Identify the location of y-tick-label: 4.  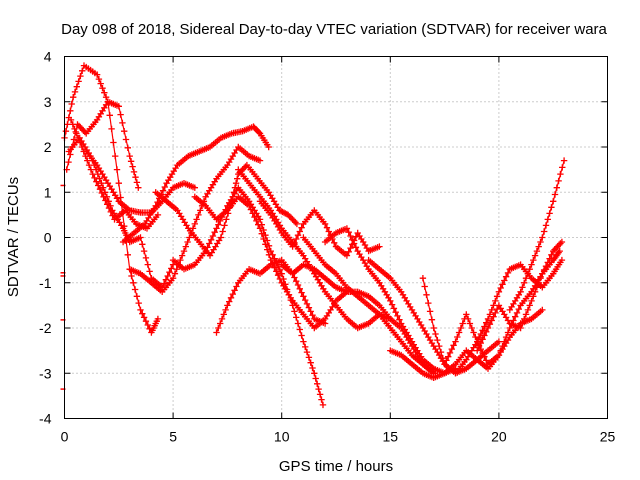
(48, 57).